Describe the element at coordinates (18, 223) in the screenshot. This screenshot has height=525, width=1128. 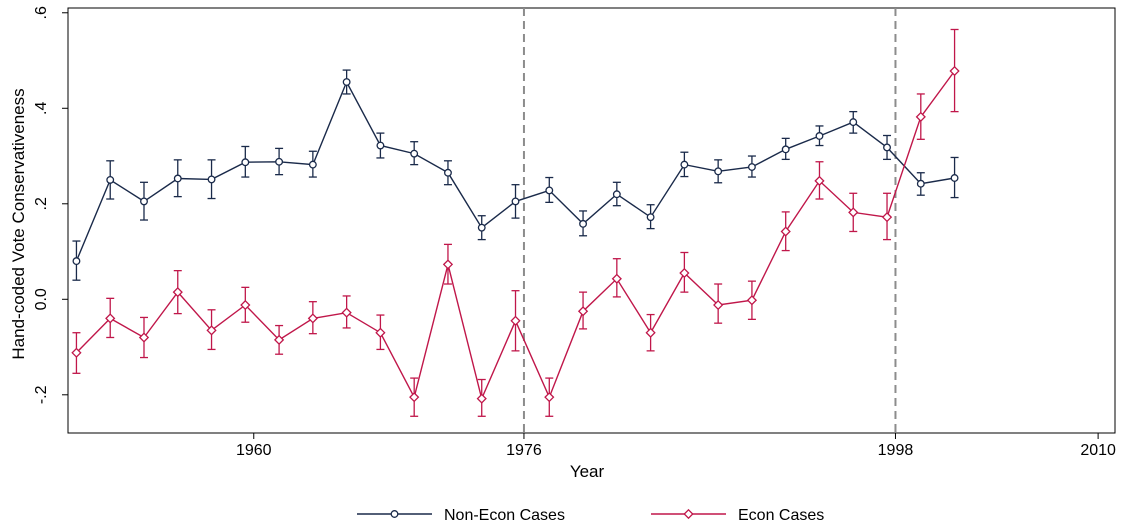
I see `y-axis-title: Hand-coded Vote Conservativeness` at that location.